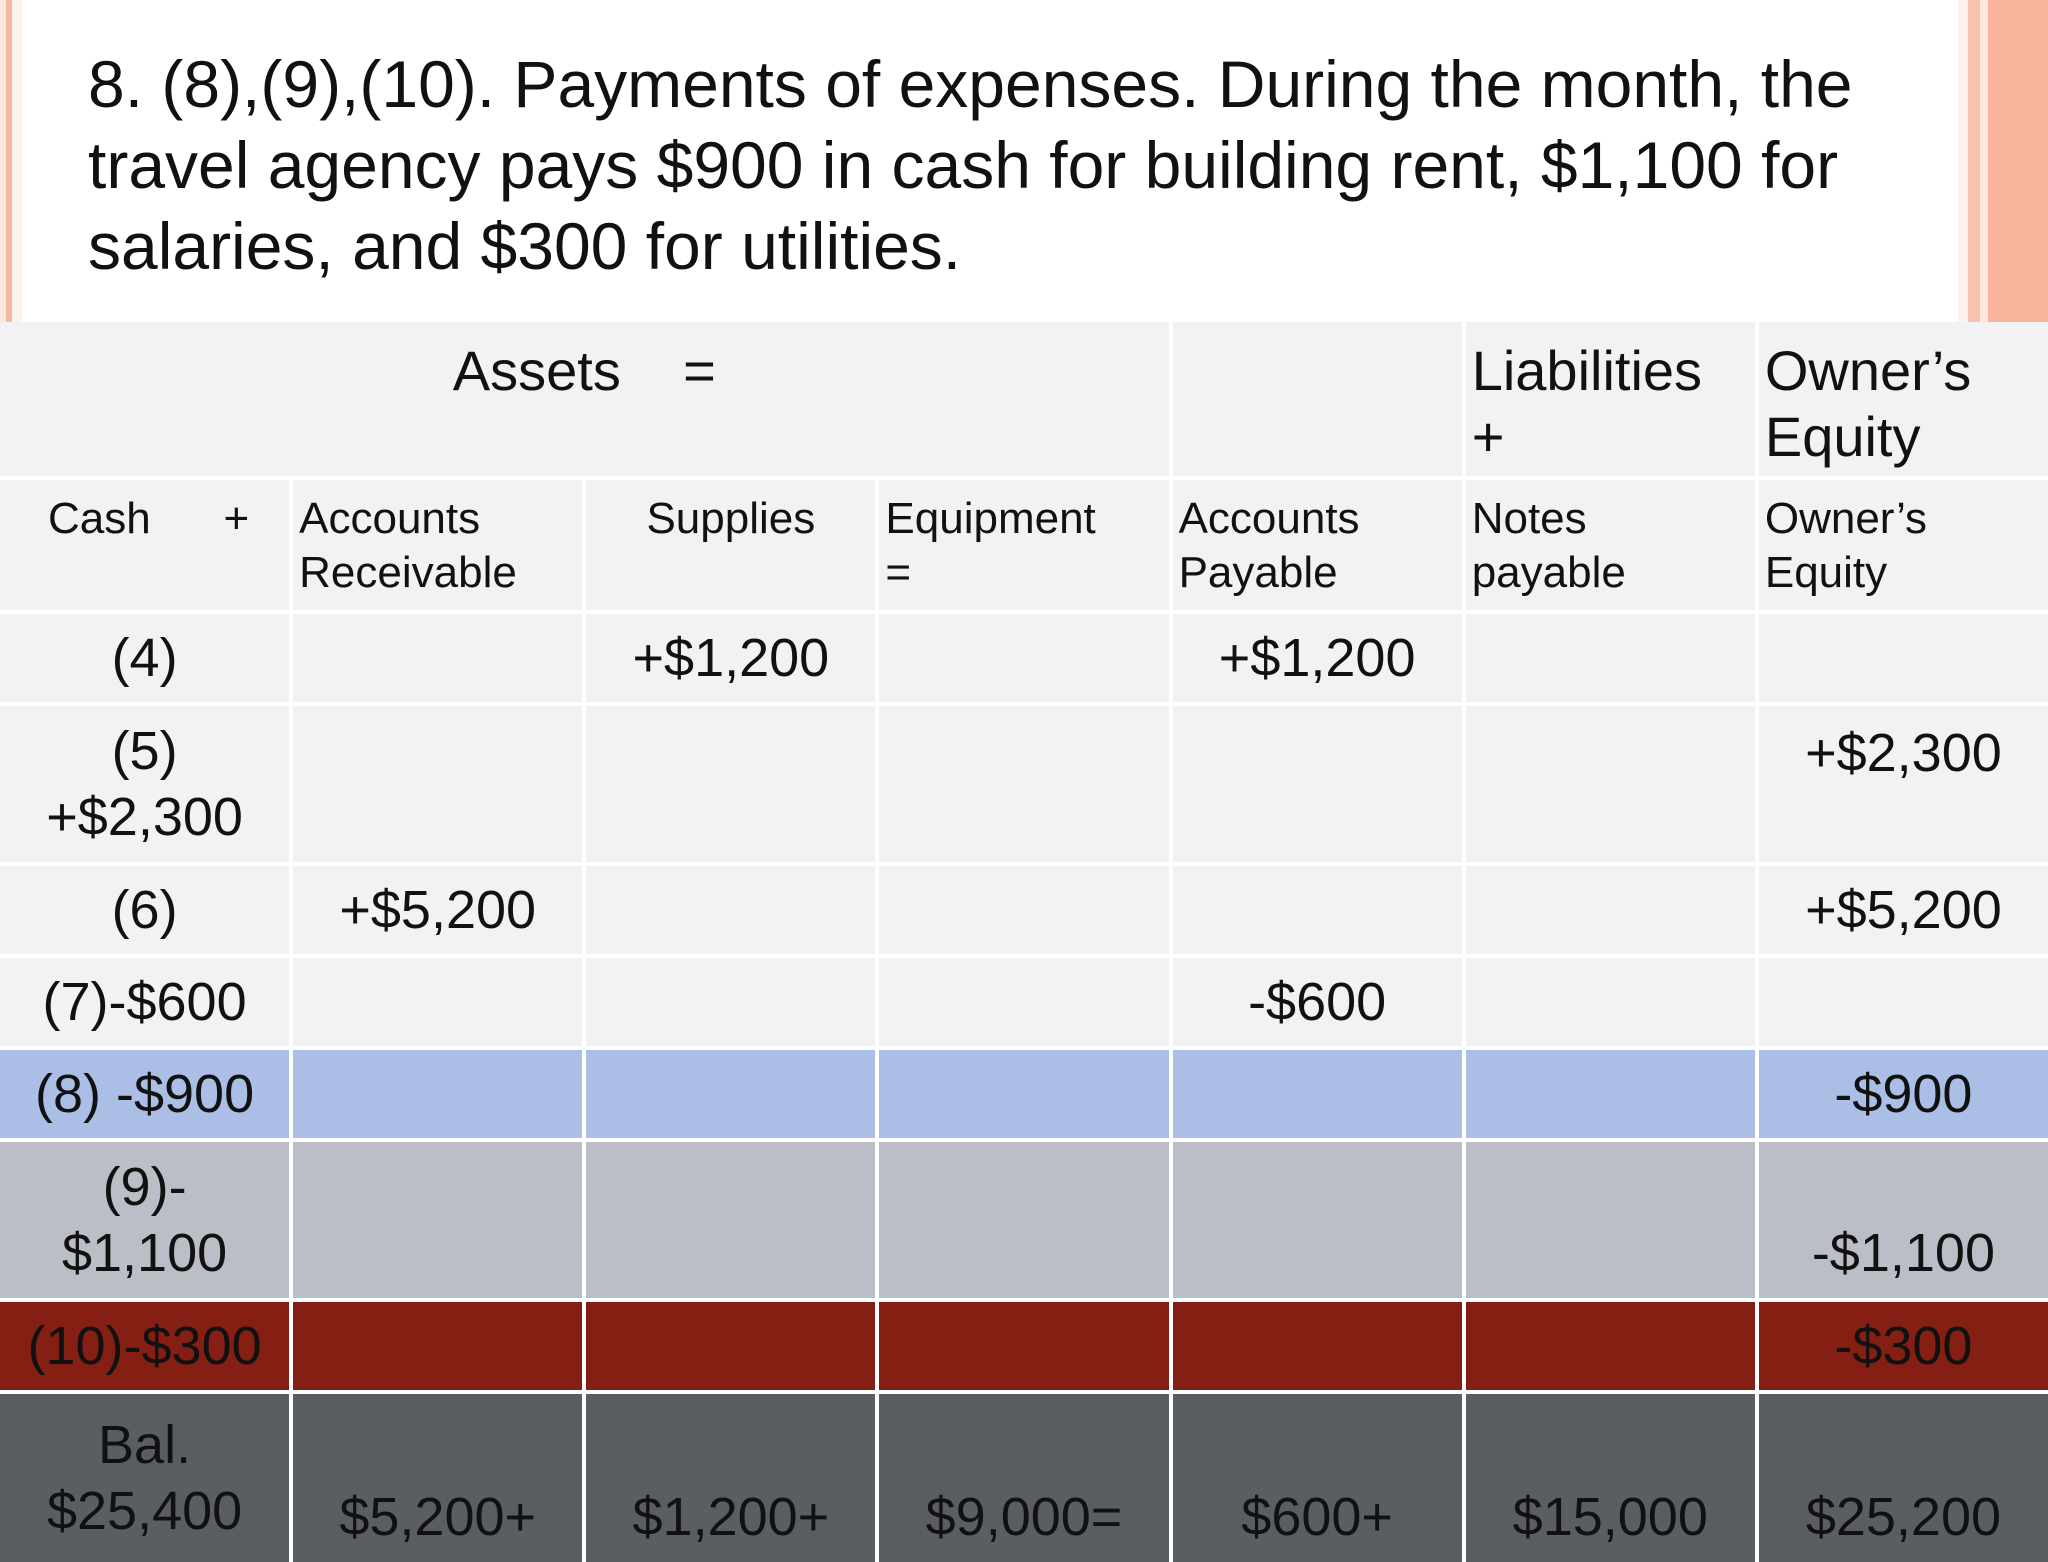 The height and width of the screenshot is (1562, 2048). What do you see at coordinates (1548, 572) in the screenshot?
I see `col-header-np-line2: payable` at bounding box center [1548, 572].